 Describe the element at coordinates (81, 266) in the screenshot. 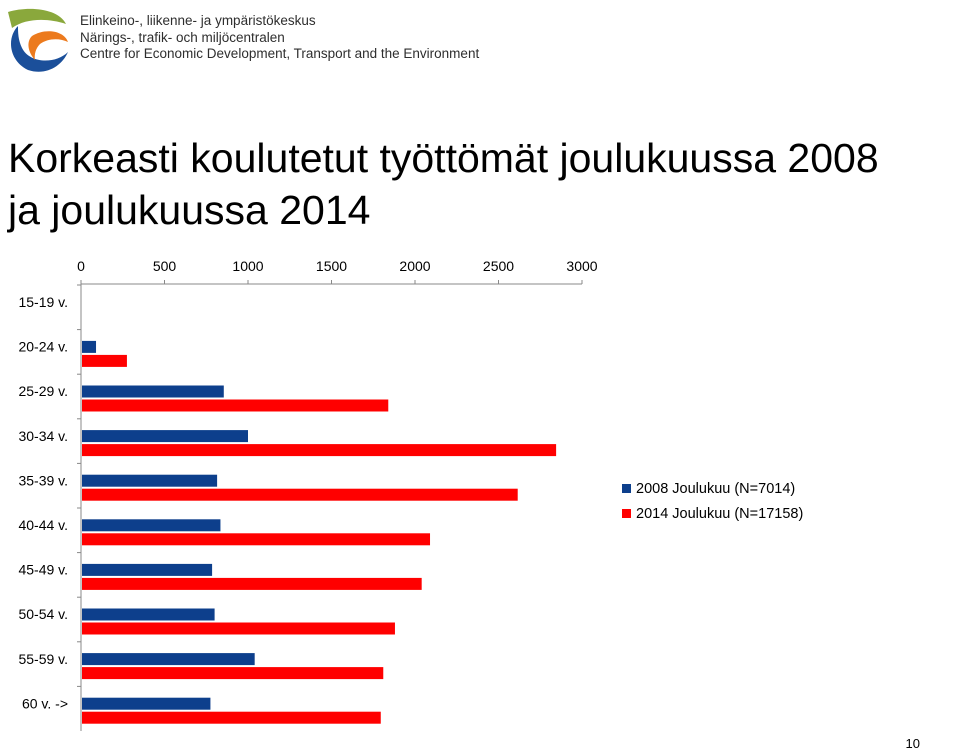

I see `x-tick-label: 0` at that location.